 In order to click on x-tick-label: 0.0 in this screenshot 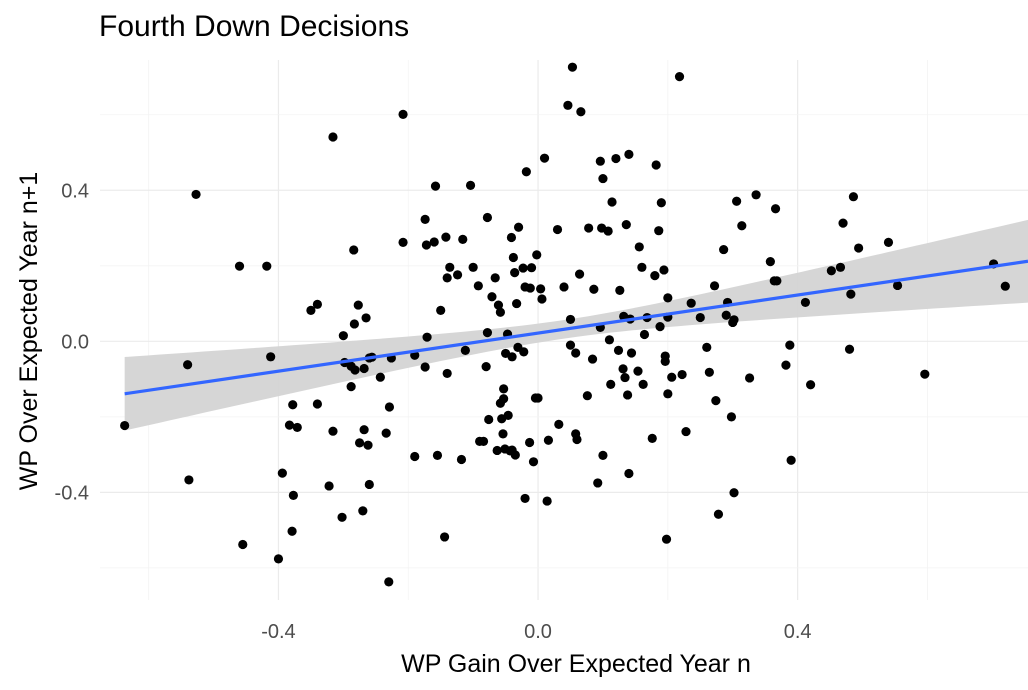, I will do `click(538, 632)`.